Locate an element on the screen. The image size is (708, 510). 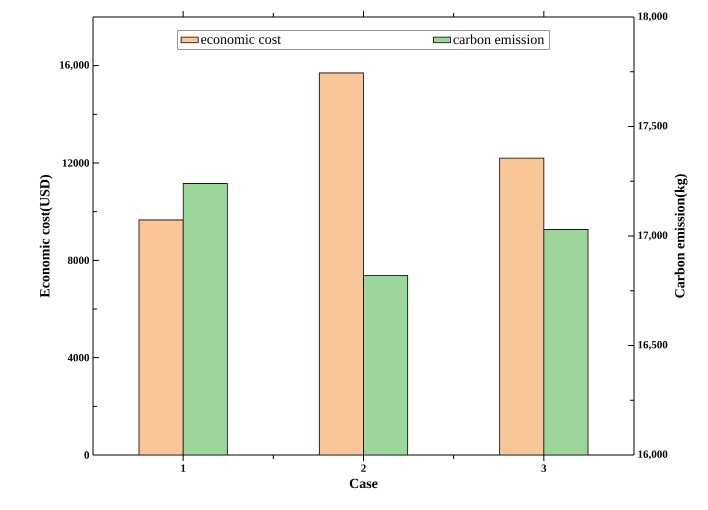
x-tick-label: 3 is located at coordinates (543, 468).